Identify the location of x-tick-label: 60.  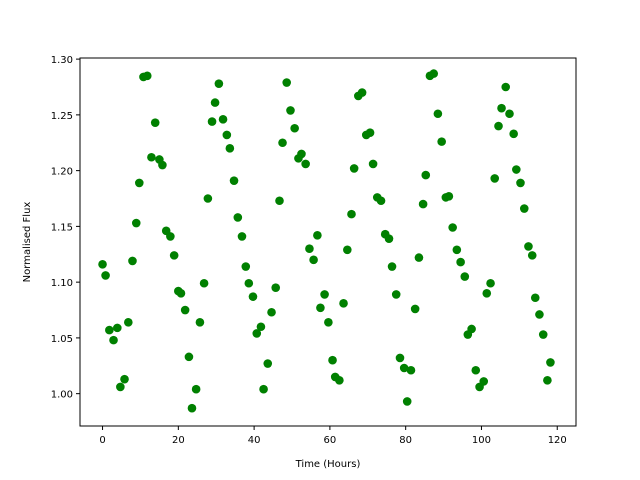
(330, 440).